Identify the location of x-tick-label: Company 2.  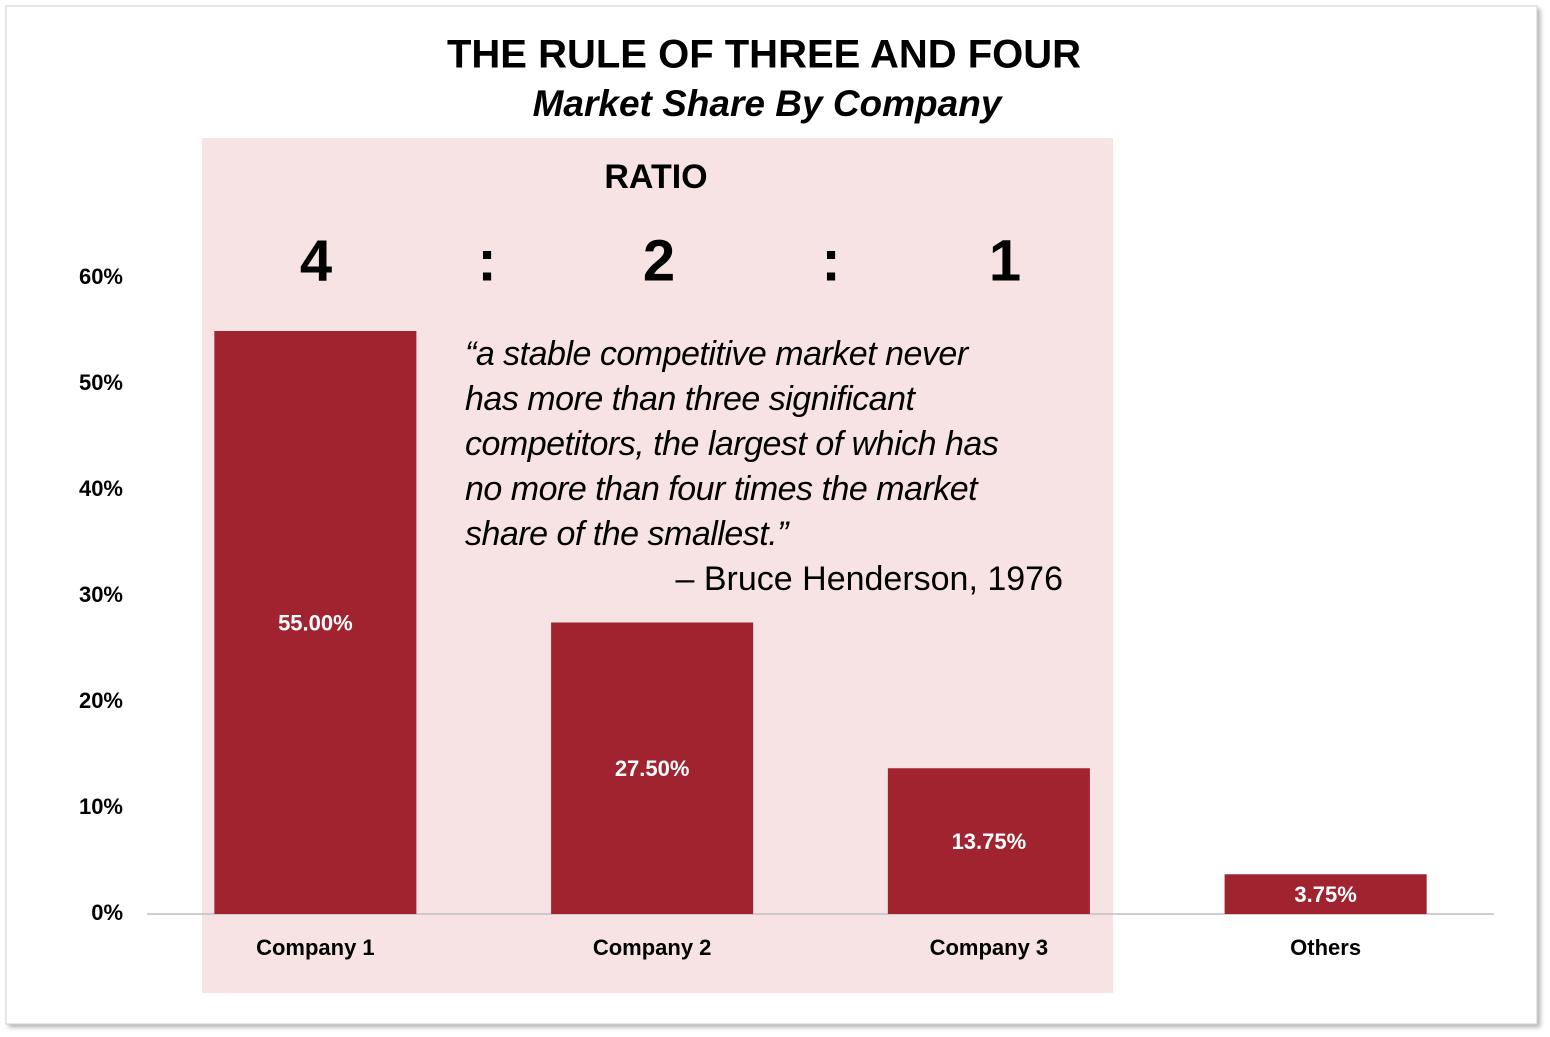
(652, 947).